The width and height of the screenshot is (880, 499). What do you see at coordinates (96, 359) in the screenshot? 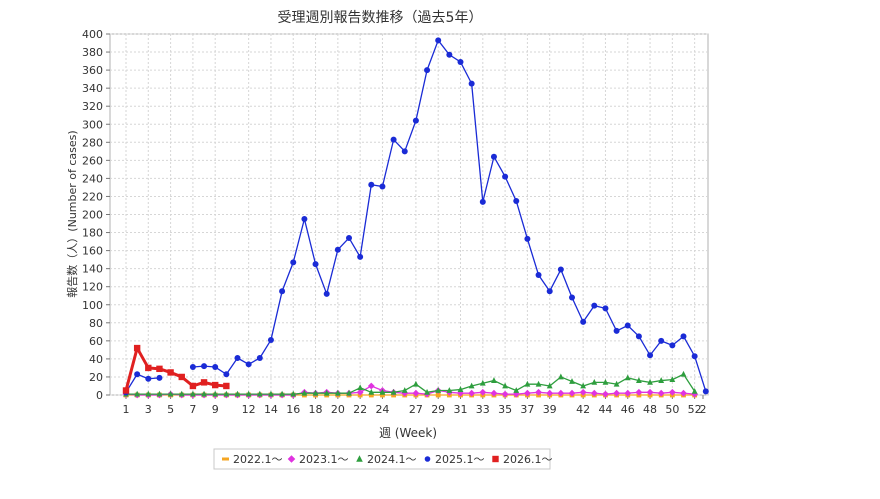
I see `y-tick-label: 40` at bounding box center [96, 359].